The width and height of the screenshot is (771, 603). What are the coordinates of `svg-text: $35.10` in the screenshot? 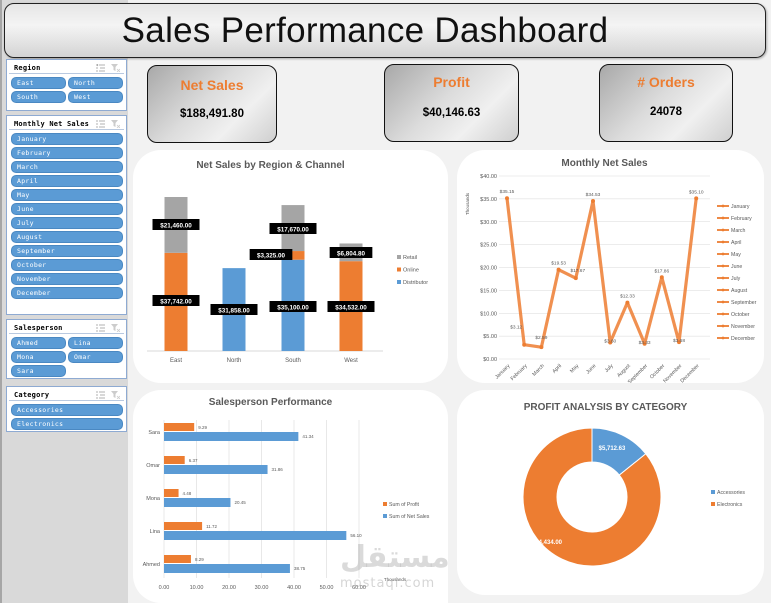 It's located at (696, 192).